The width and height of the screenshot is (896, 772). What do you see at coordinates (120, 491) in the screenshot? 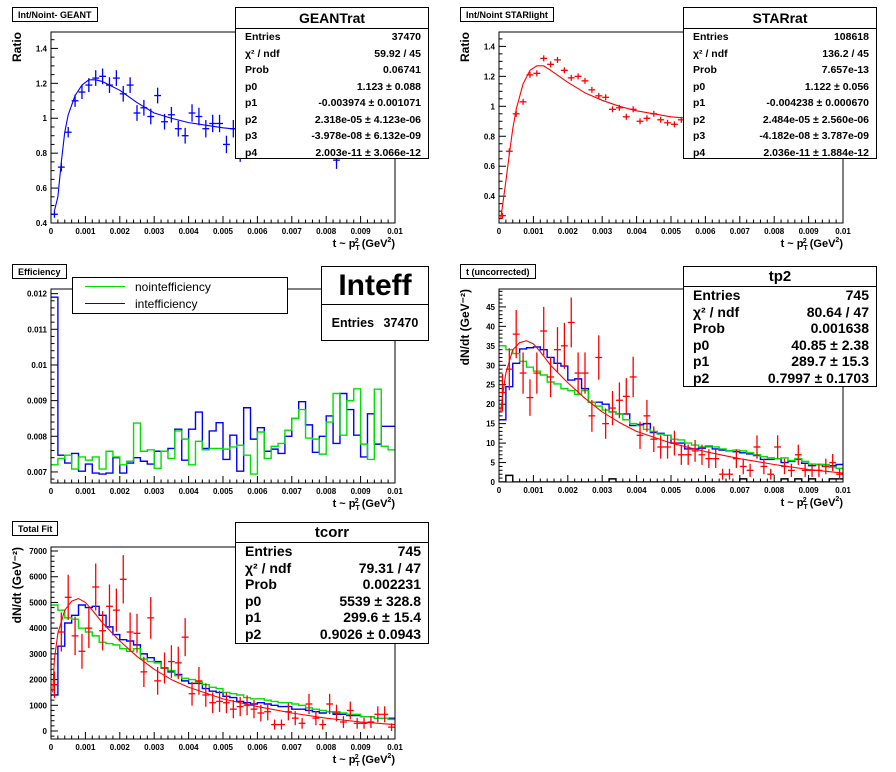
I see `x-tick-label: 0.002` at bounding box center [120, 491].